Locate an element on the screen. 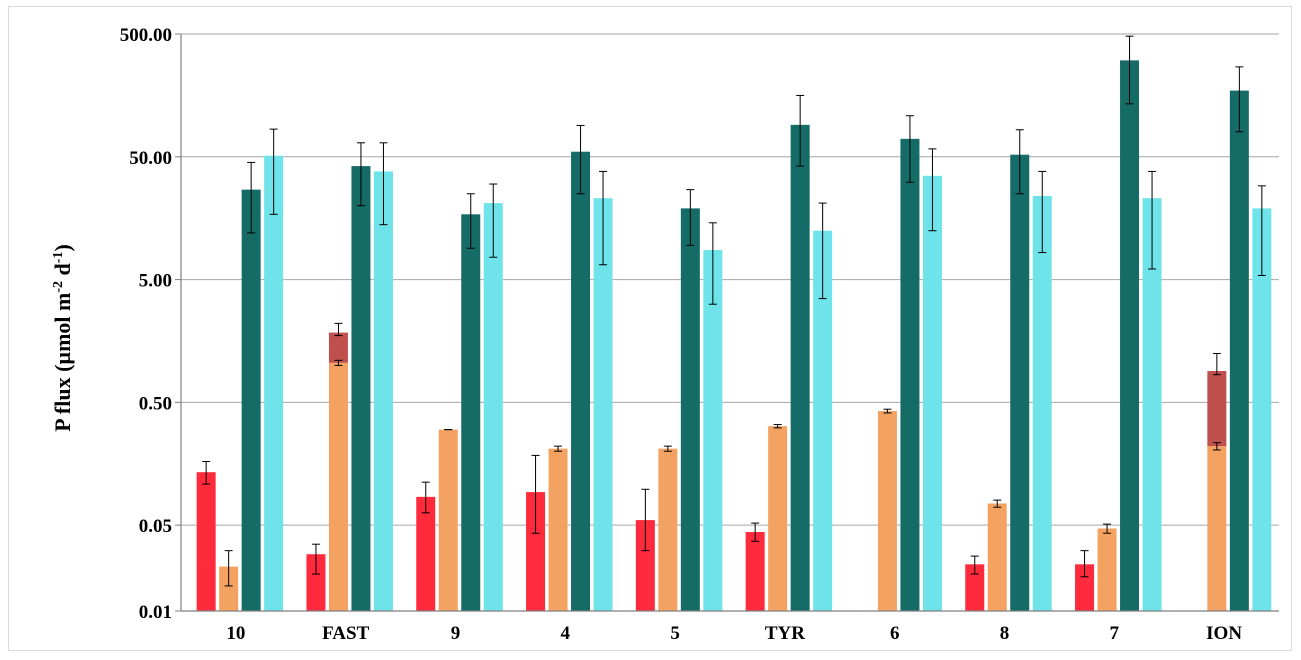  y-tick-label: 50.00 is located at coordinates (150, 158).